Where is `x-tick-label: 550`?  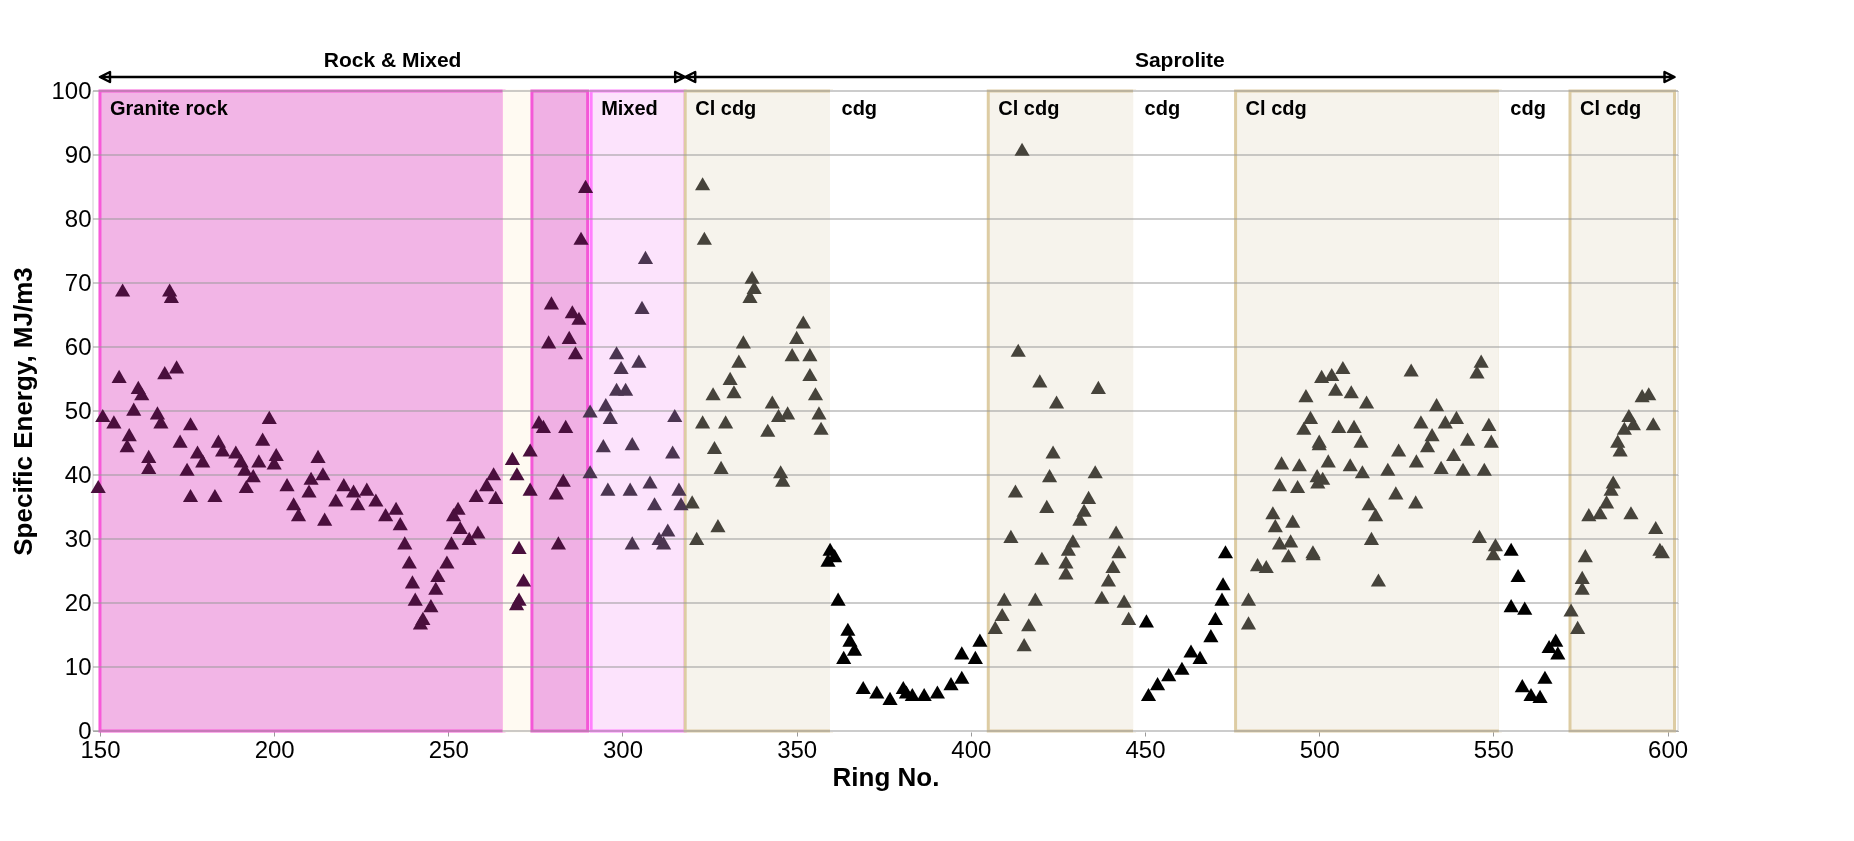
x-tick-label: 550 is located at coordinates (1493, 749).